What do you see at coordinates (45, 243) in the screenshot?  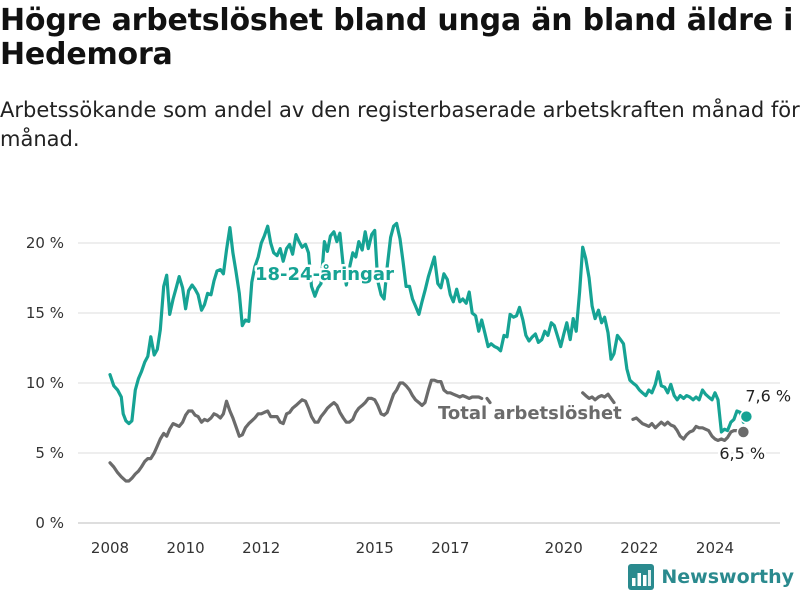 I see `y-tick-label: 20 %` at bounding box center [45, 243].